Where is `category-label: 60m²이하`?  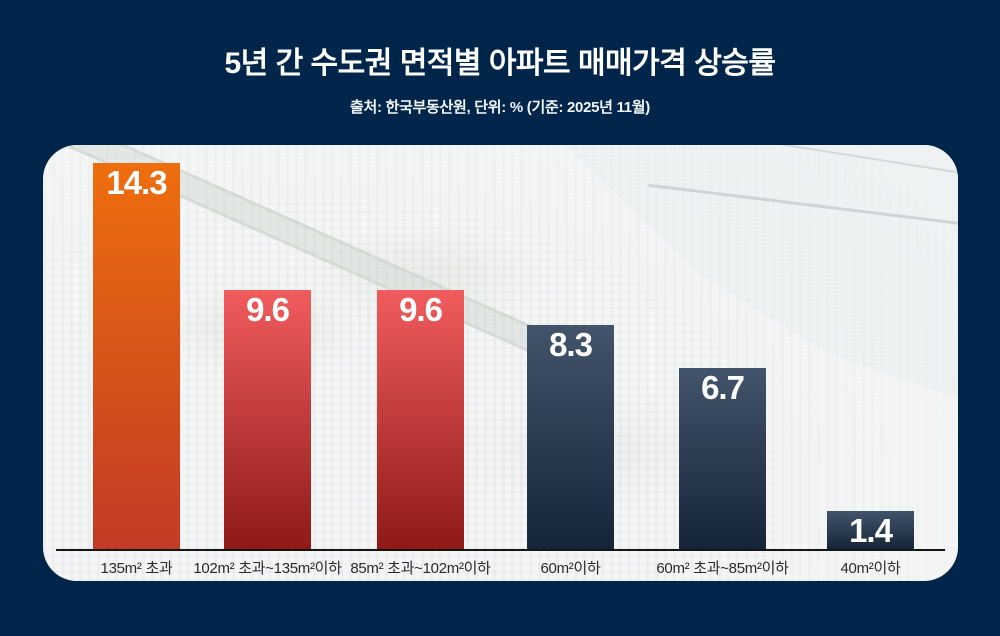
category-label: 60m²이하 is located at coordinates (570, 568).